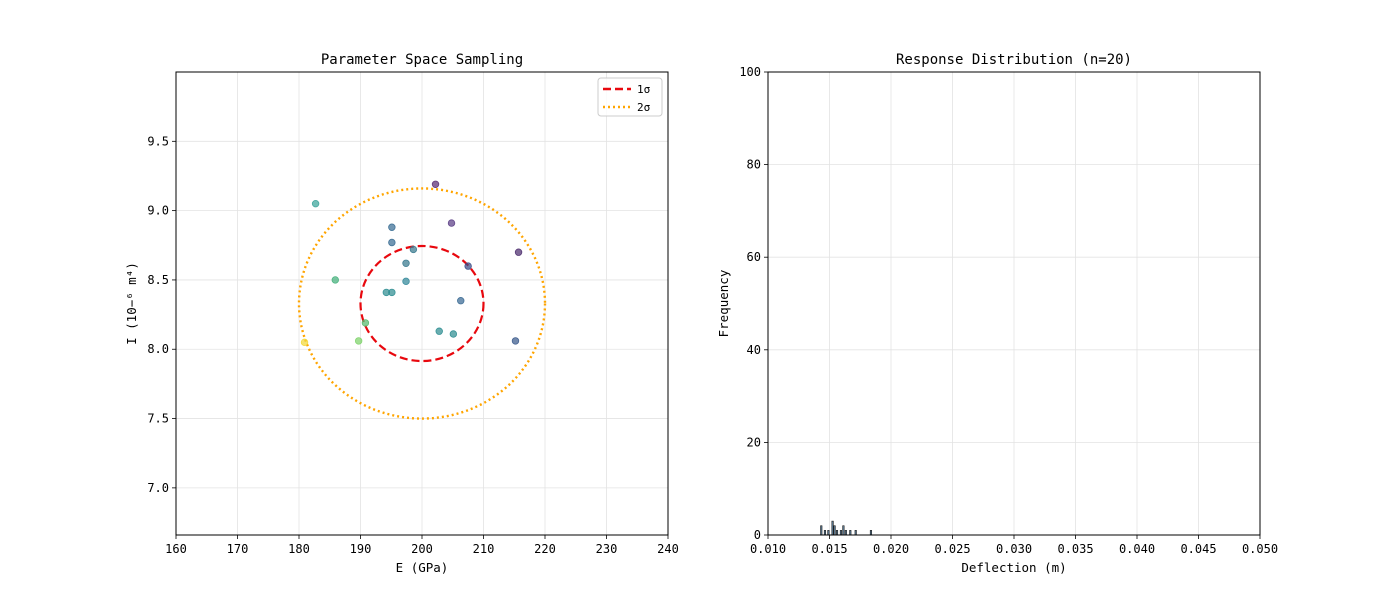  I want to click on scatter-x-axis-label: E (GPa), so click(422, 567).